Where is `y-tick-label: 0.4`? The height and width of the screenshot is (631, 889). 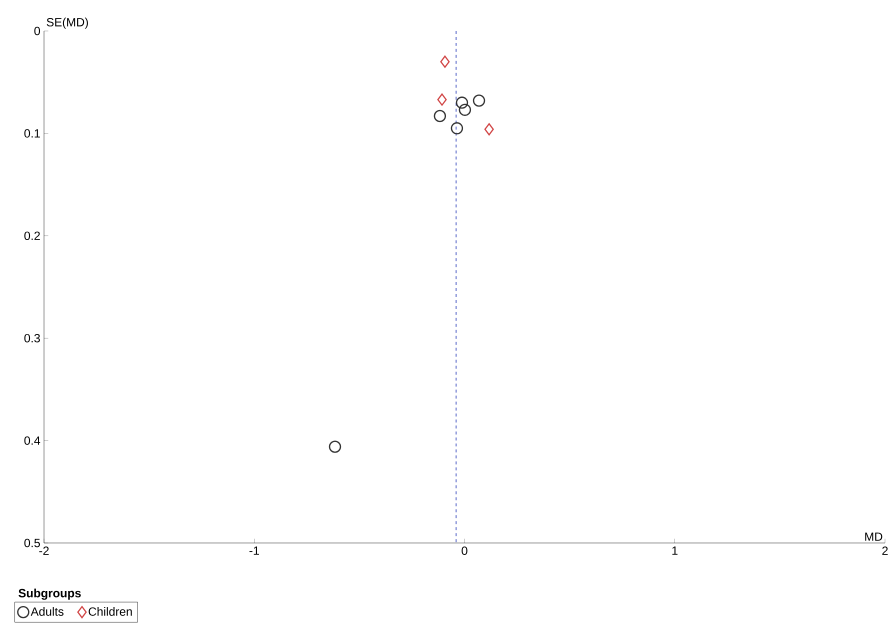
y-tick-label: 0.4 is located at coordinates (32, 440).